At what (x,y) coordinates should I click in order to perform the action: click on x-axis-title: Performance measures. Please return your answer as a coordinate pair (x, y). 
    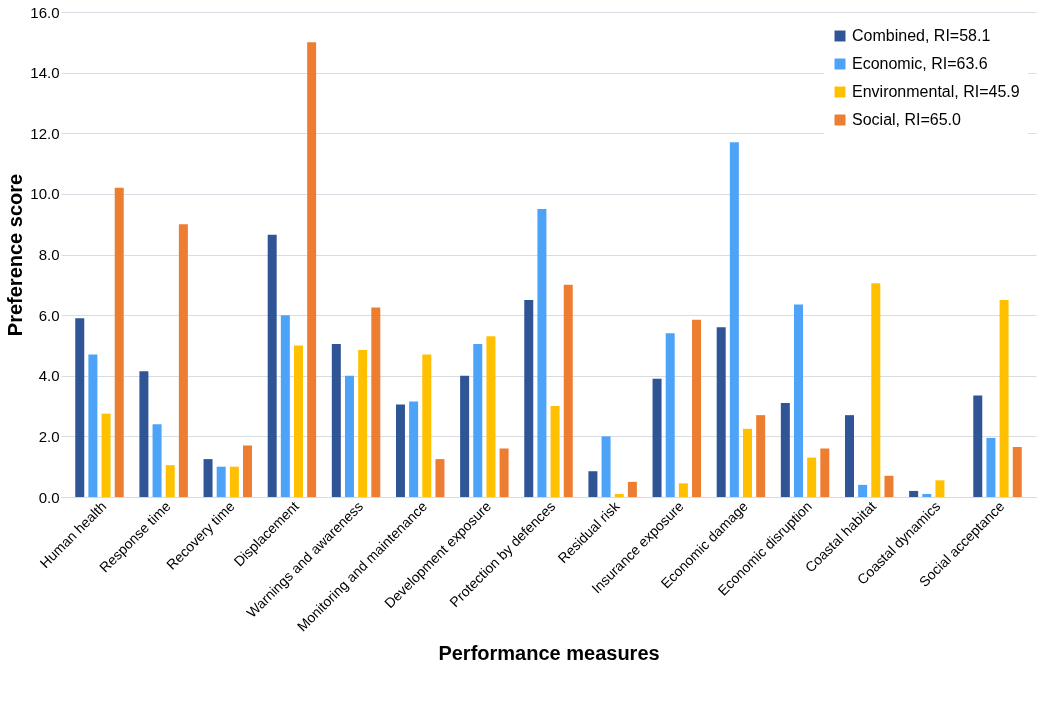
    Looking at the image, I should click on (549, 653).